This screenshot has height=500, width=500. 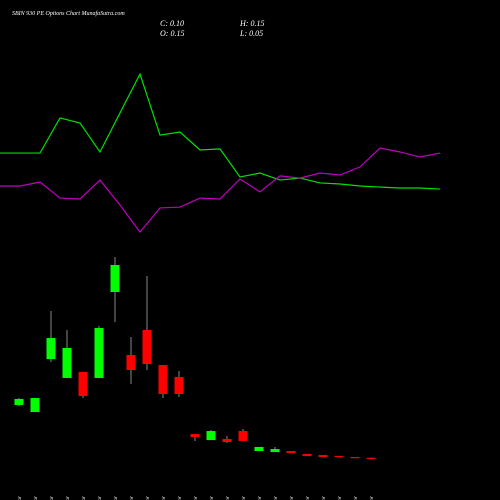 What do you see at coordinates (132, 497) in the screenshot?
I see `x-tick-label: 01 Apr` at bounding box center [132, 497].